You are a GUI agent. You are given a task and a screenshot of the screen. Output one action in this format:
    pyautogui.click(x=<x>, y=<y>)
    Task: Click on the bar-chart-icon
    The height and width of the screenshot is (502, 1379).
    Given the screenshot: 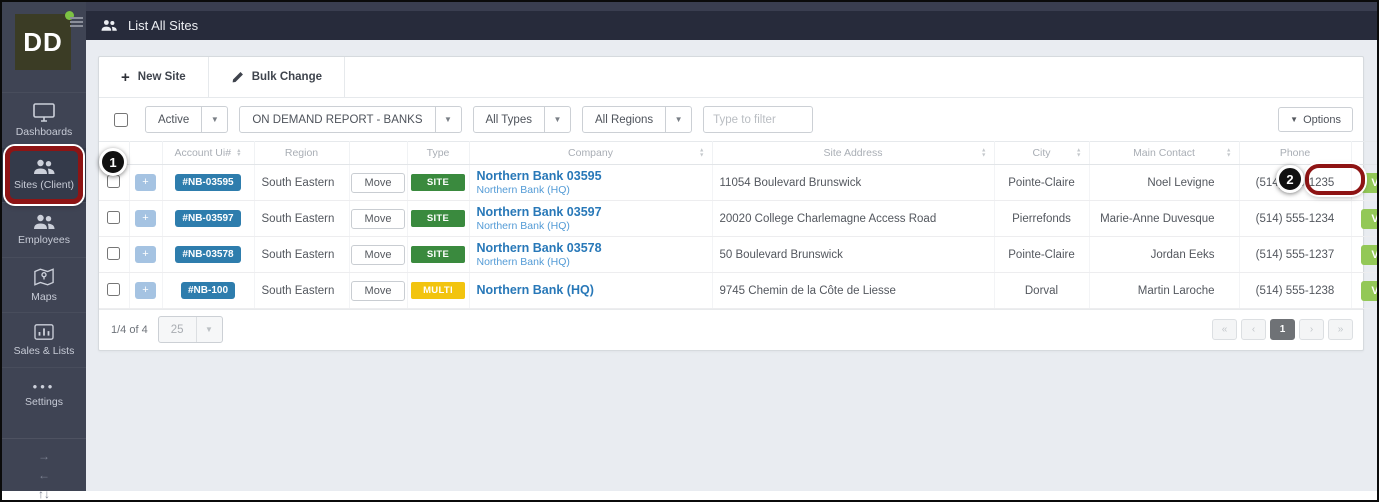 What is the action you would take?
    pyautogui.click(x=44, y=332)
    